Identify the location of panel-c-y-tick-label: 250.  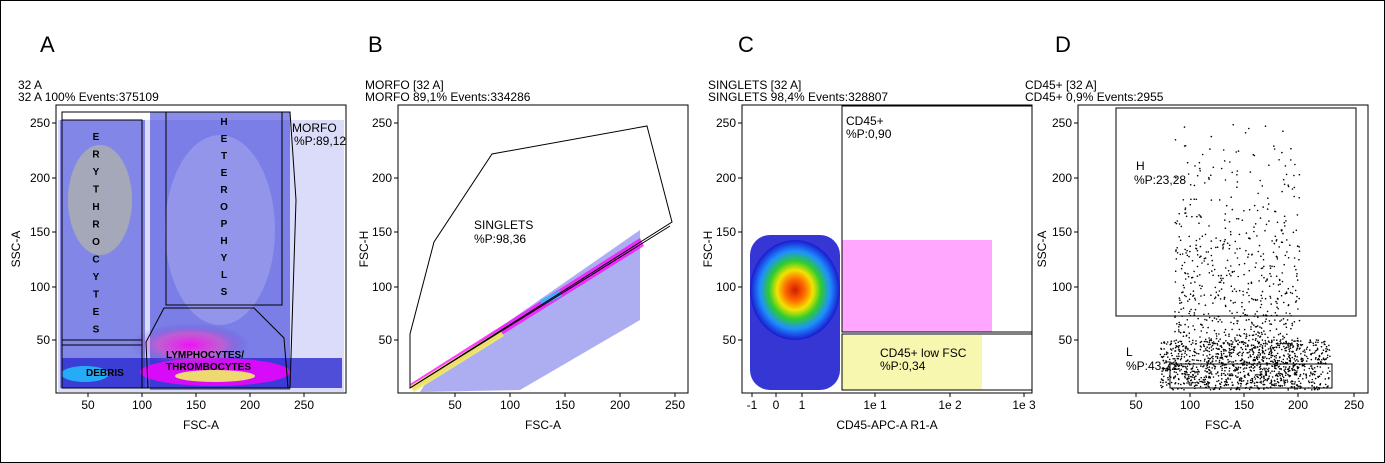
(726, 123).